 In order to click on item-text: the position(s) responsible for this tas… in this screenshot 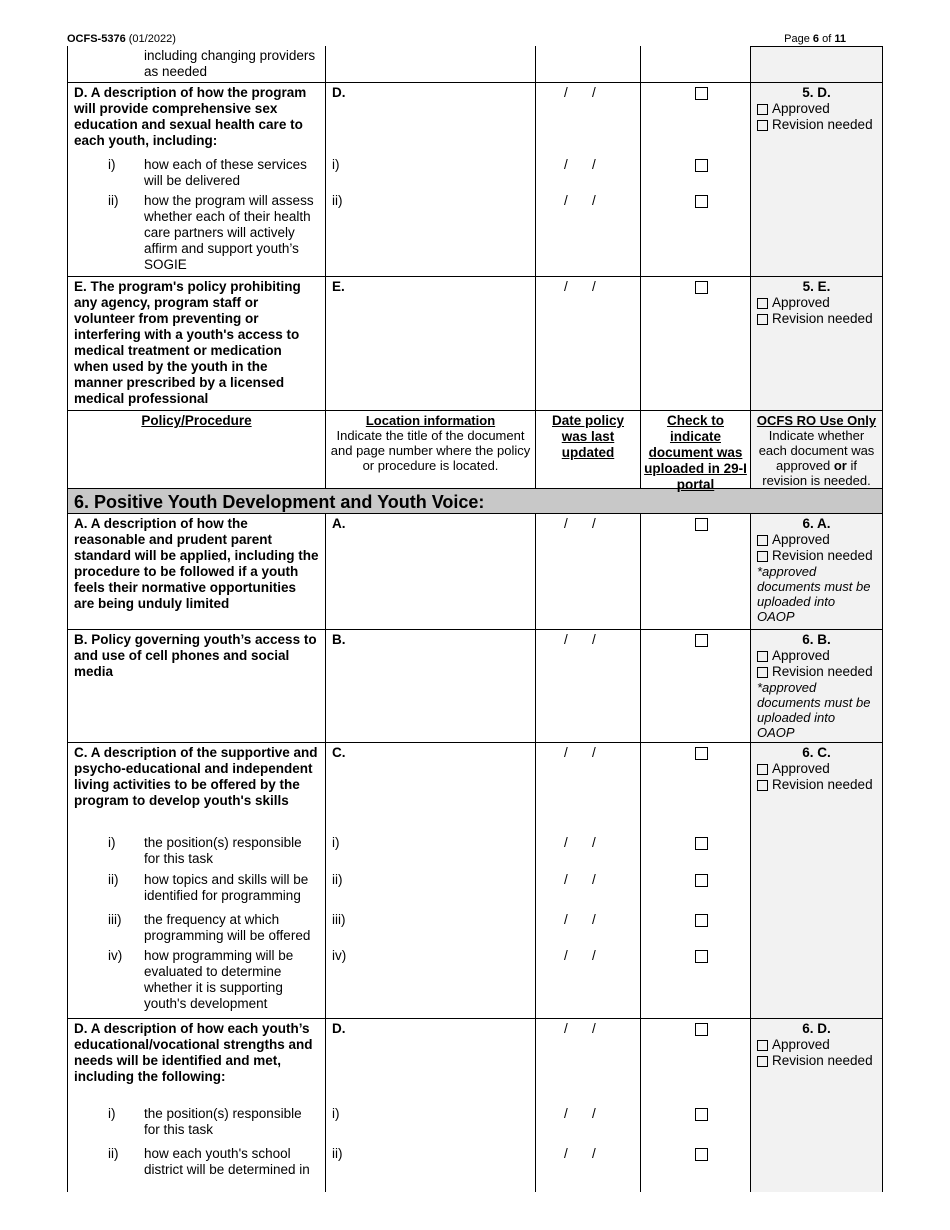, I will do `click(223, 850)`.